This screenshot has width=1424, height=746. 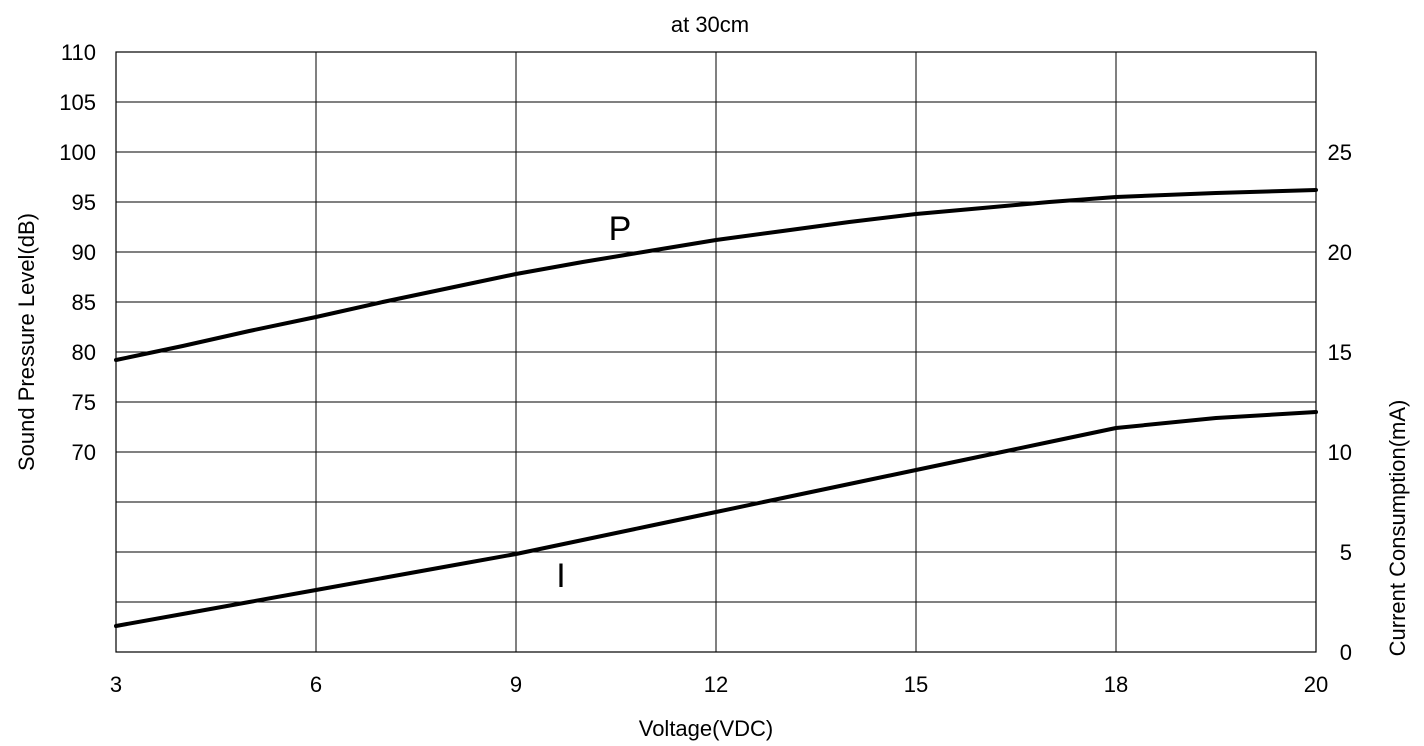 I want to click on y-left-tick-label: 100, so click(x=77, y=152).